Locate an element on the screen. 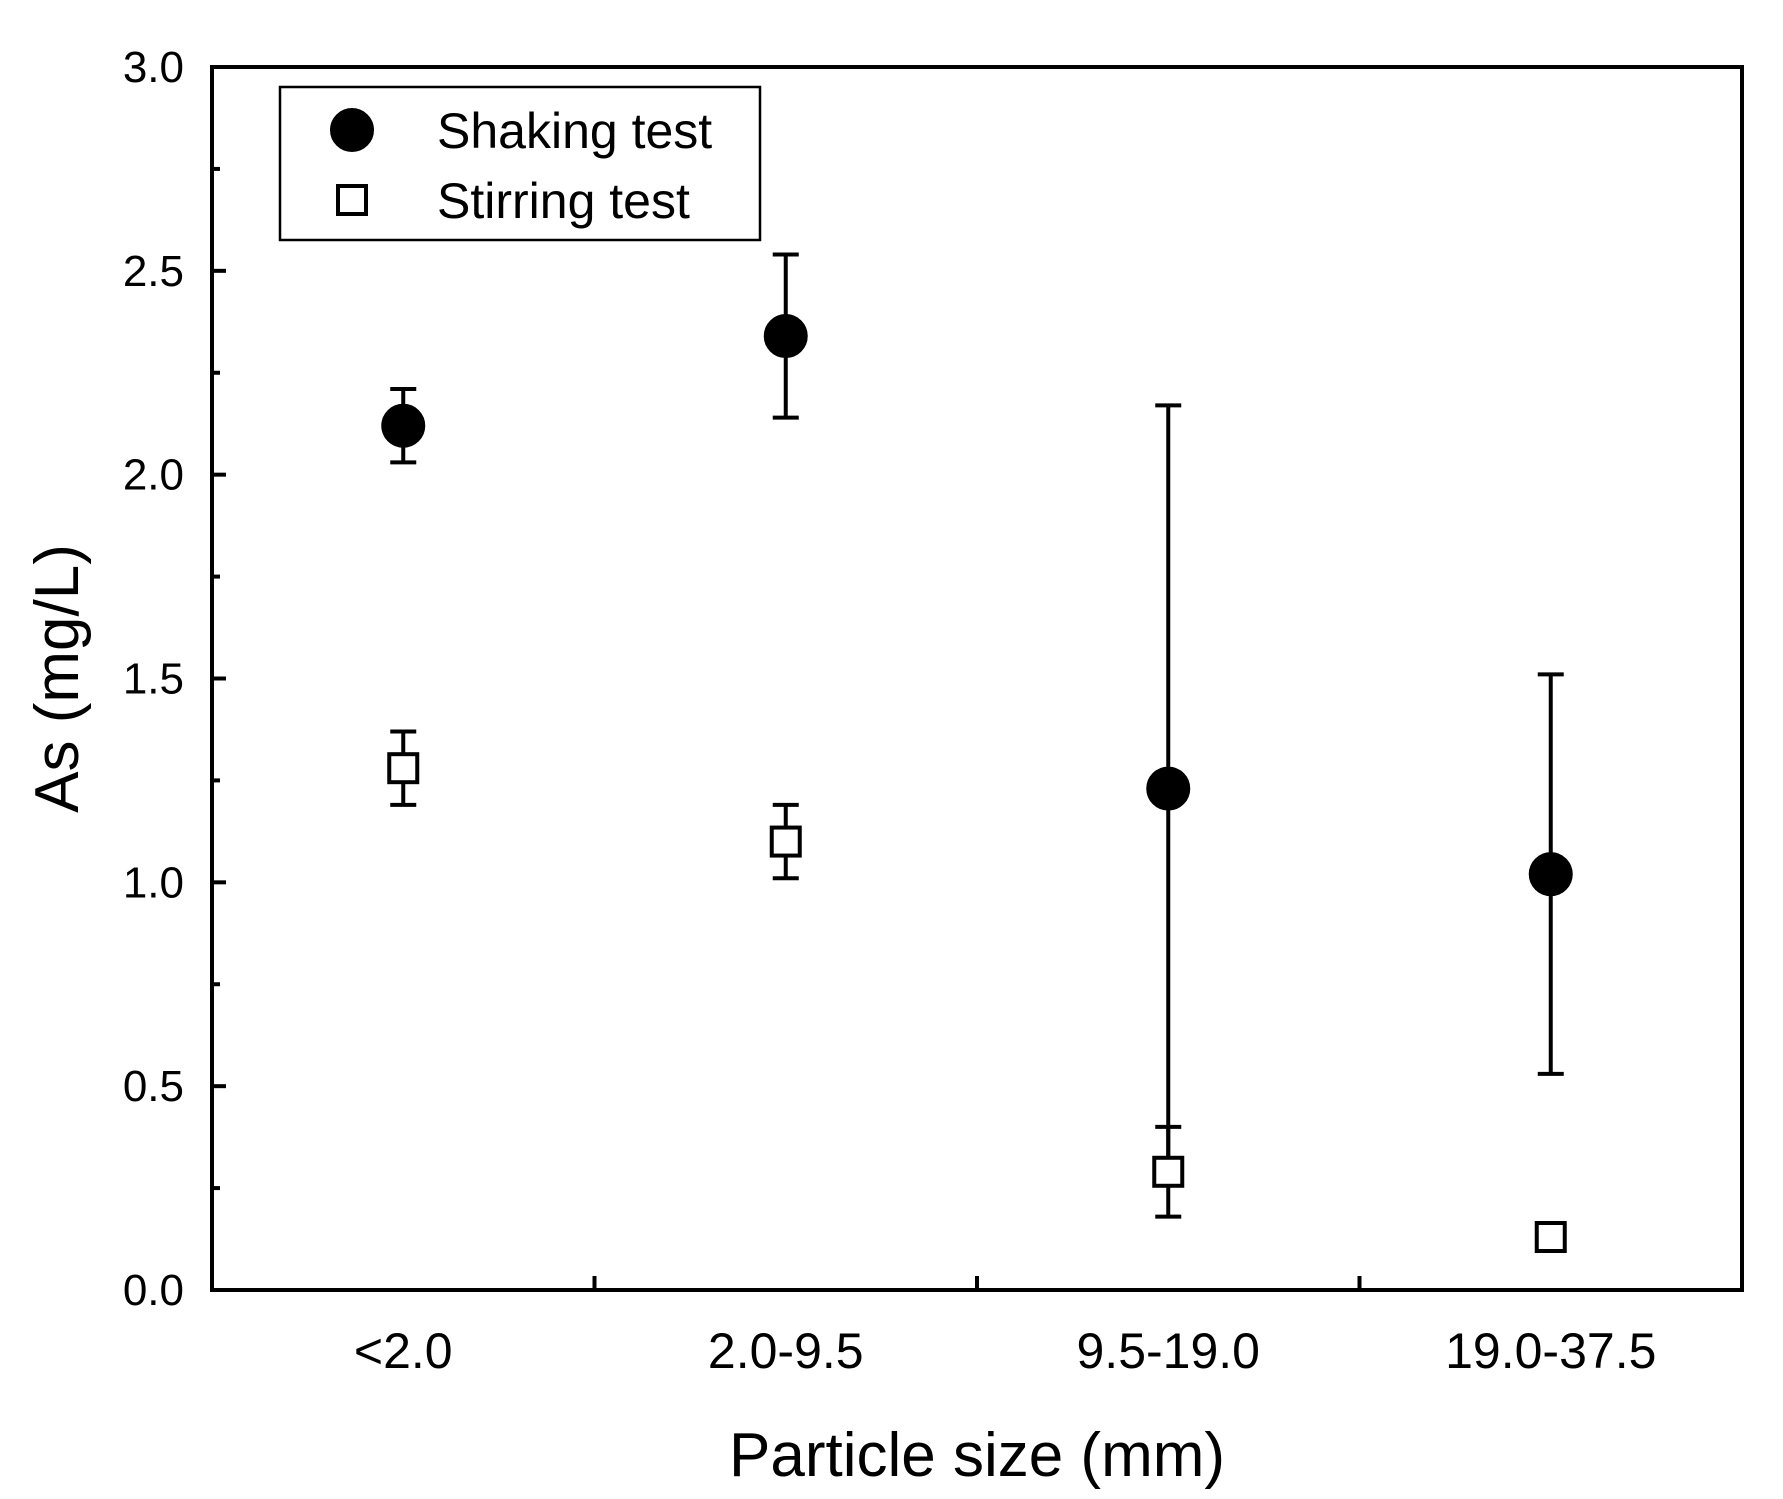 Image resolution: width=1783 pixels, height=1499 pixels. y-axis-title: As (mg/L) is located at coordinates (57, 678).